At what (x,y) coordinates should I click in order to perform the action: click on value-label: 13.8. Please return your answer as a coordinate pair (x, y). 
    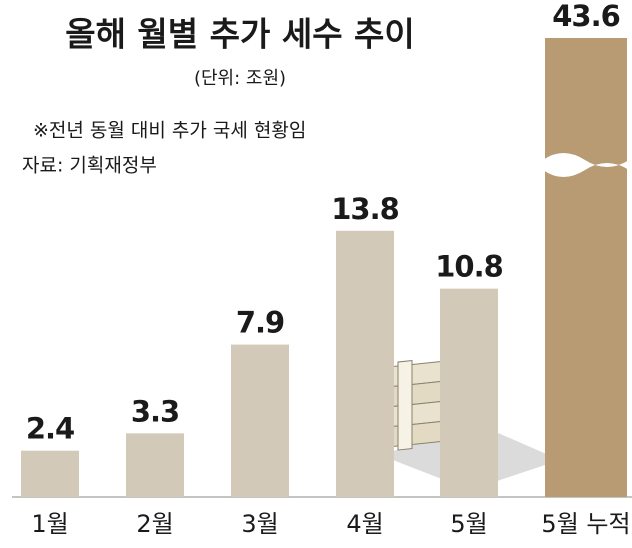
    Looking at the image, I should click on (365, 209).